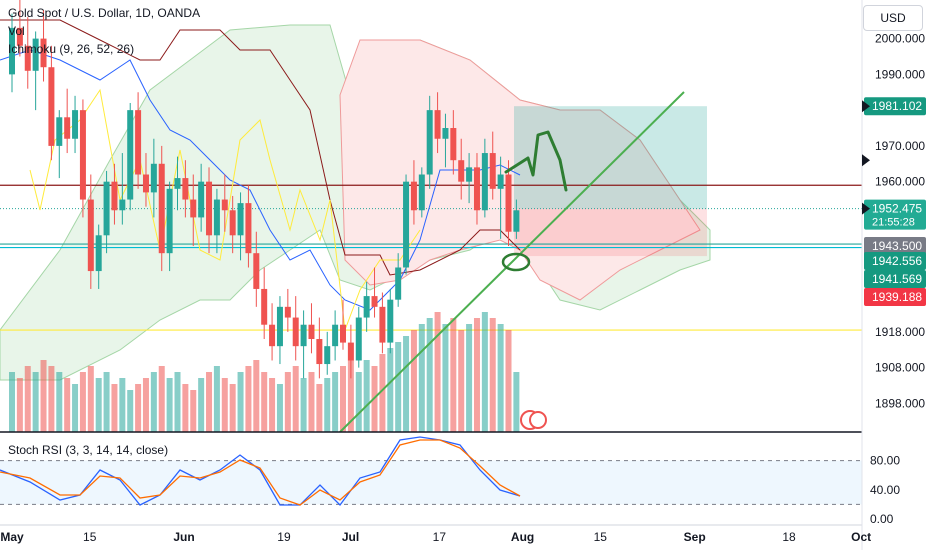 The width and height of the screenshot is (932, 550). I want to click on price-tick-label: 1970.000, so click(900, 146).